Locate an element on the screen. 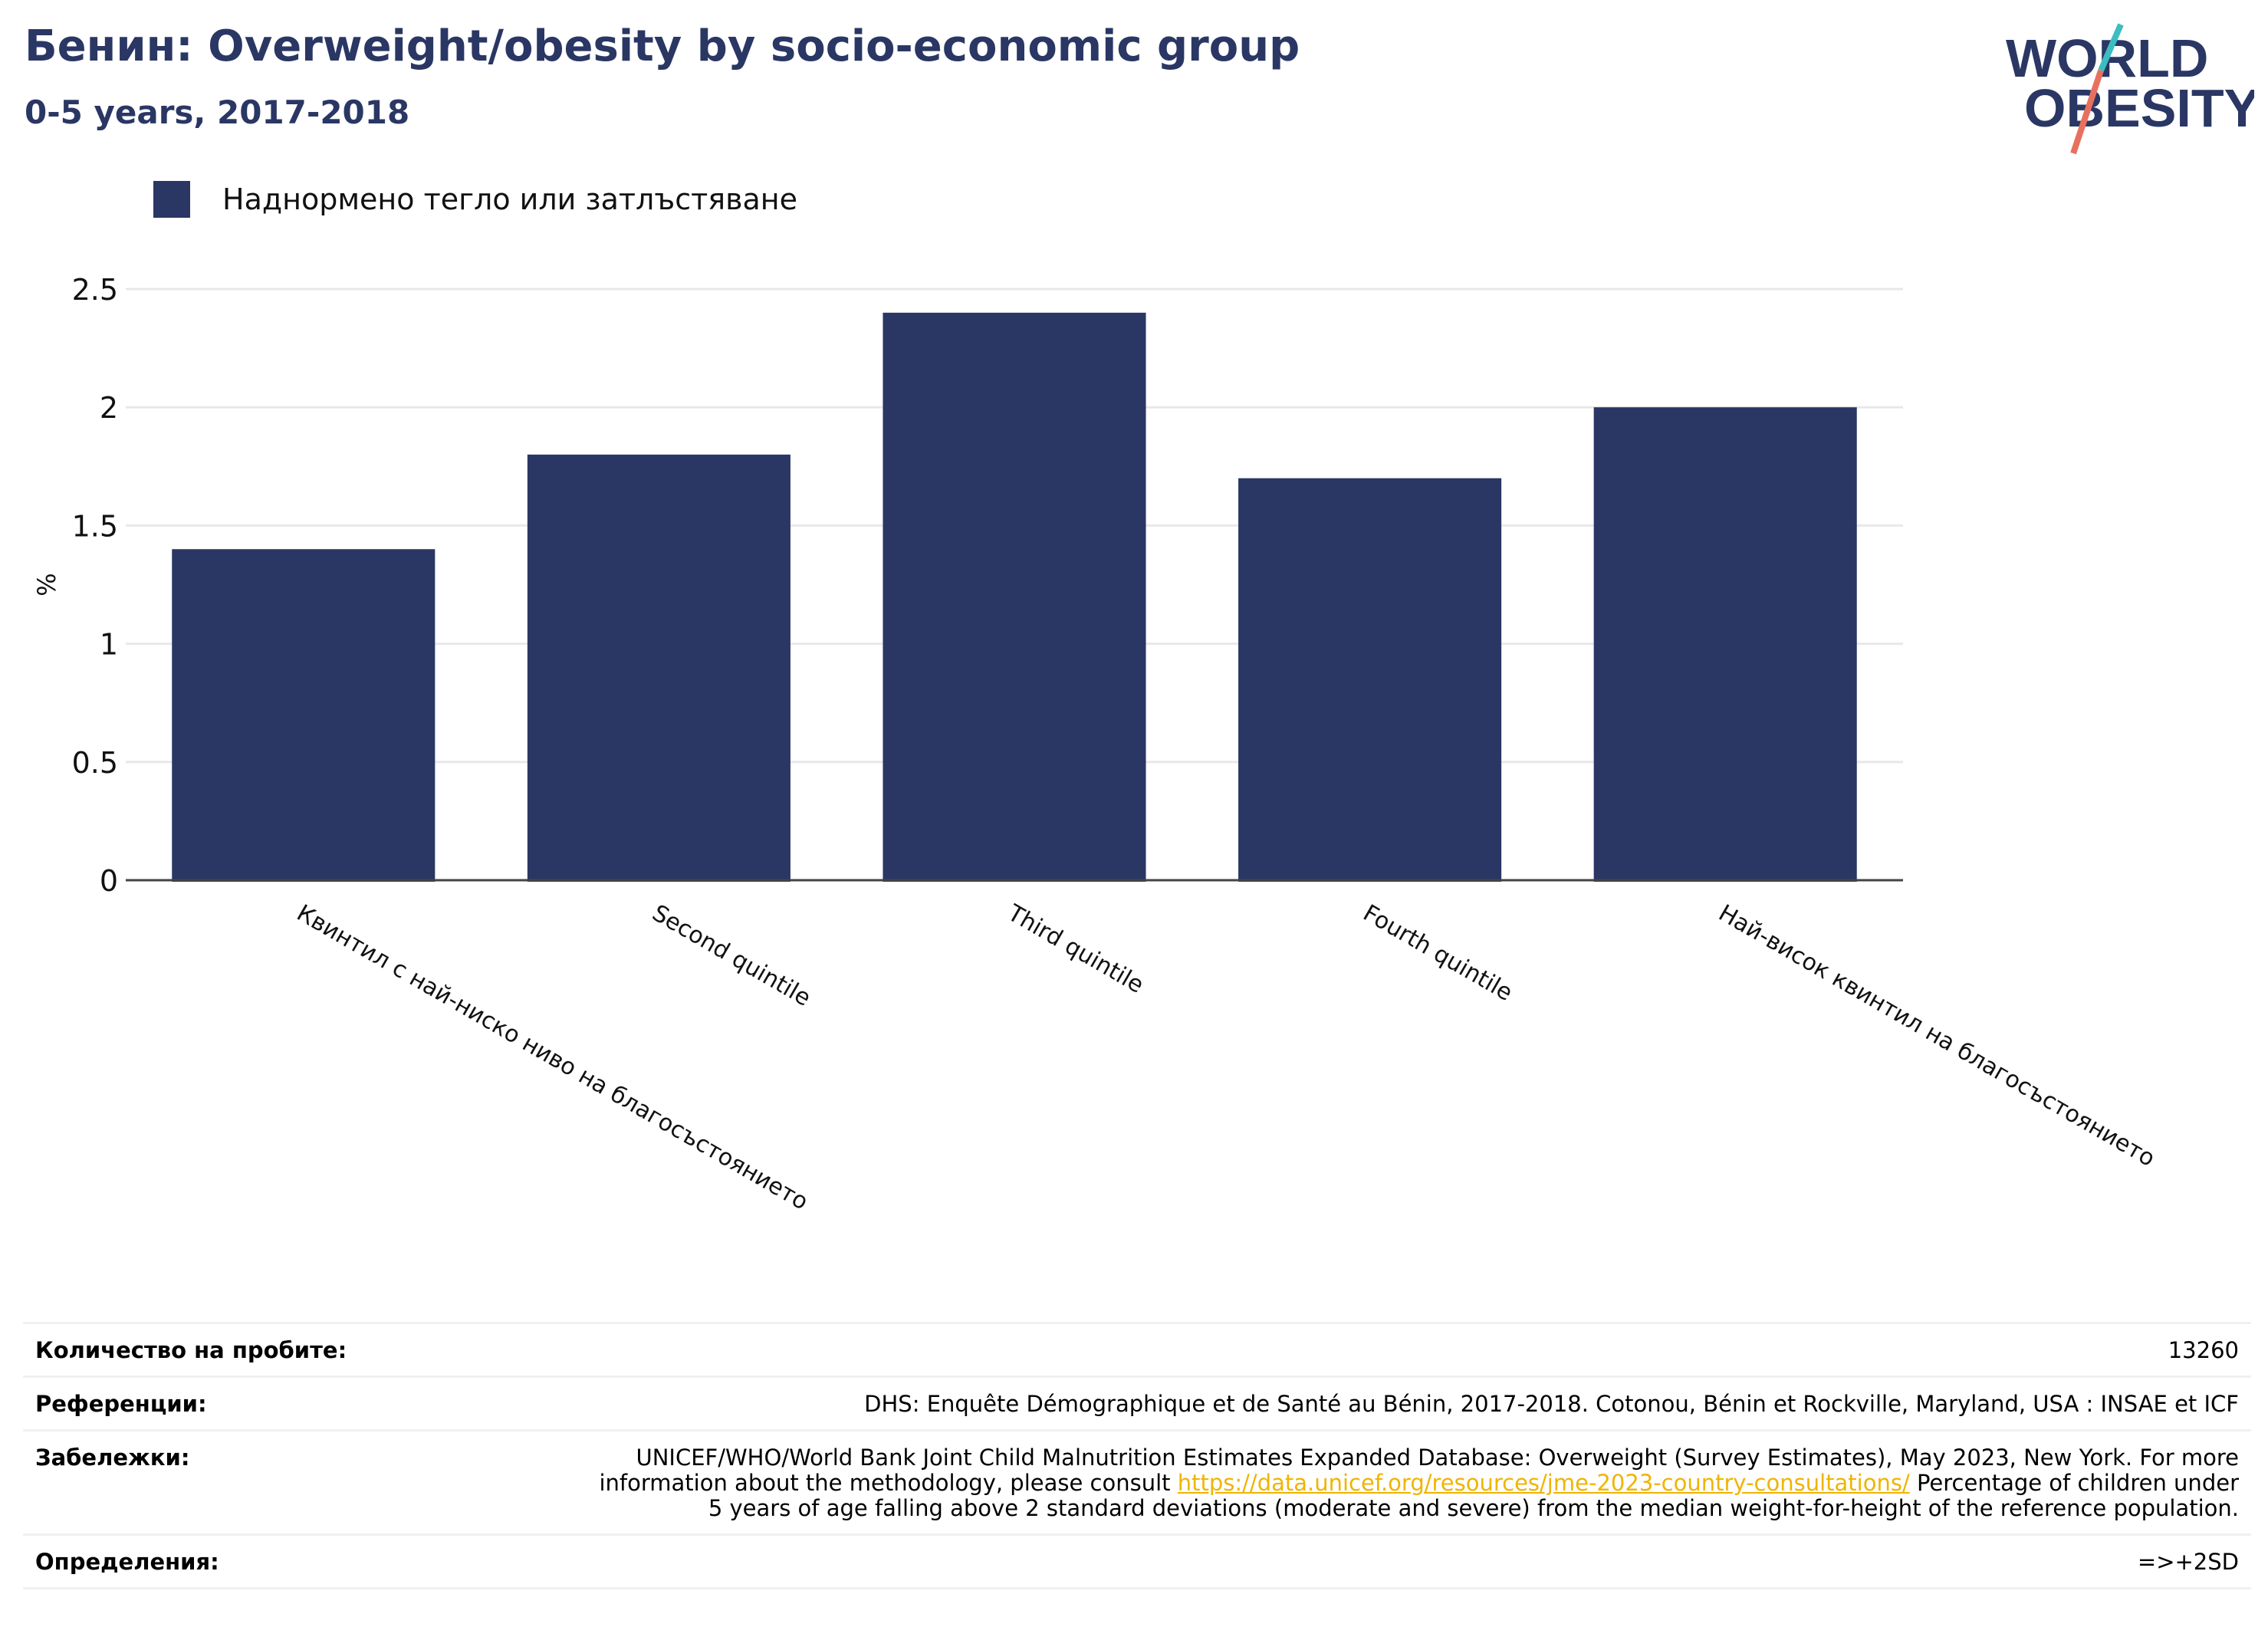  y-tick-label: 1.5 is located at coordinates (95, 526).